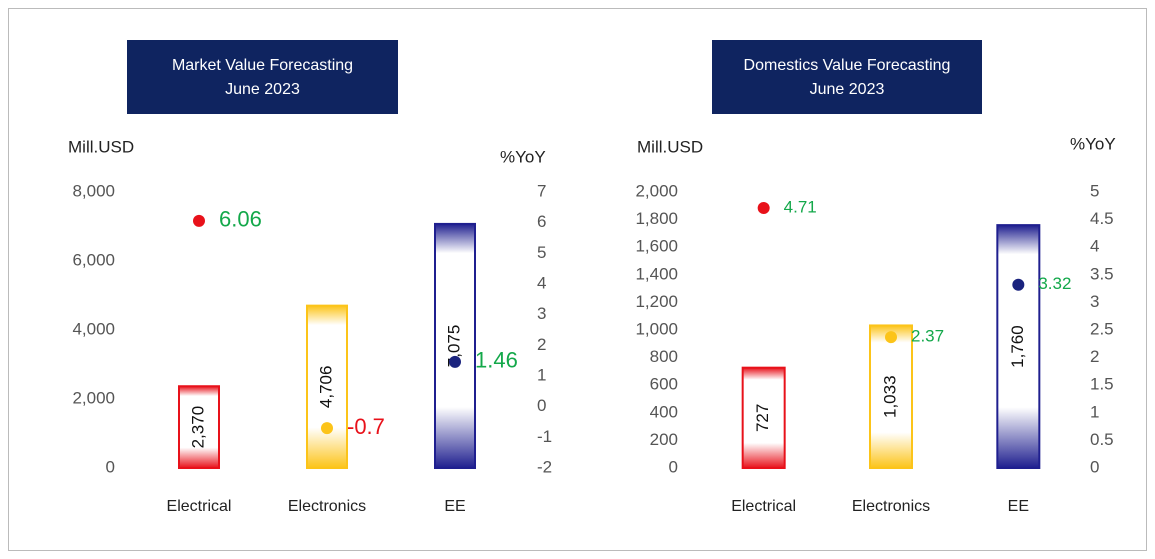 Image resolution: width=1155 pixels, height=559 pixels. What do you see at coordinates (800, 206) in the screenshot?
I see `yoy-label: 4.71` at bounding box center [800, 206].